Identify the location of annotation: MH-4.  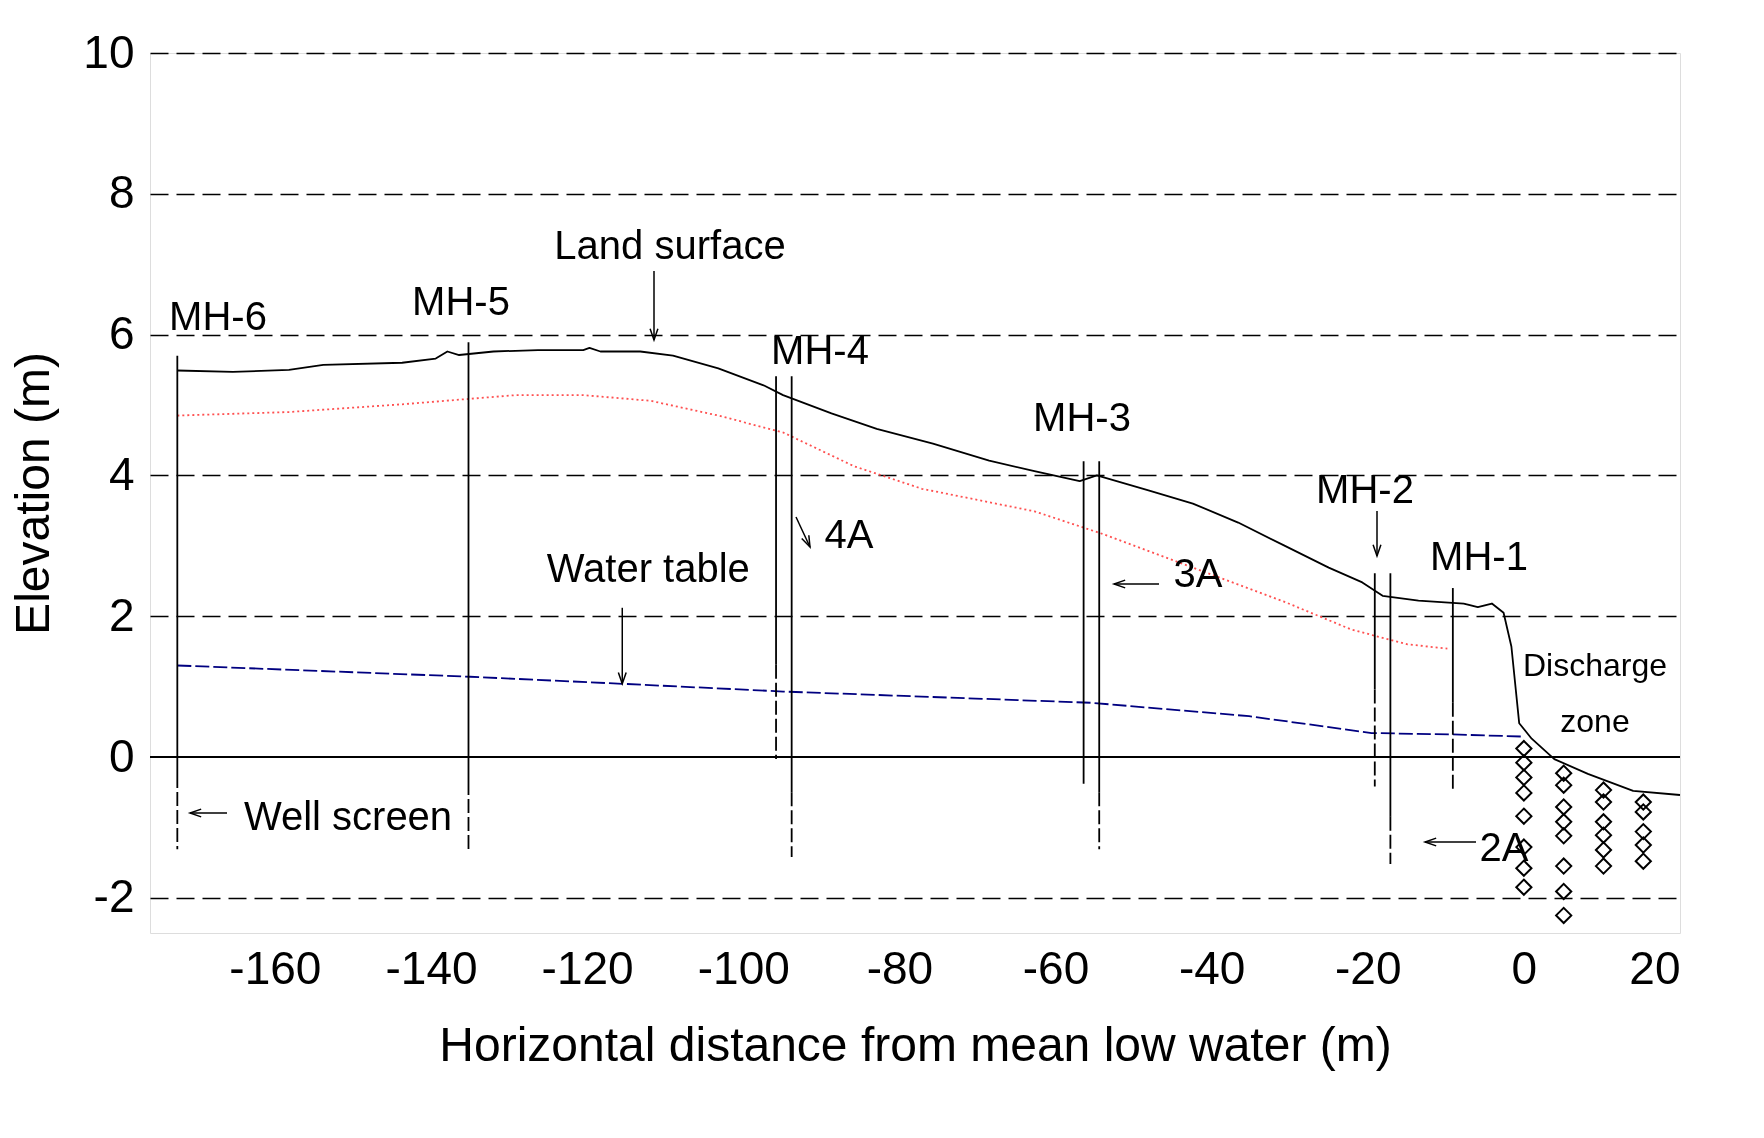
(820, 350).